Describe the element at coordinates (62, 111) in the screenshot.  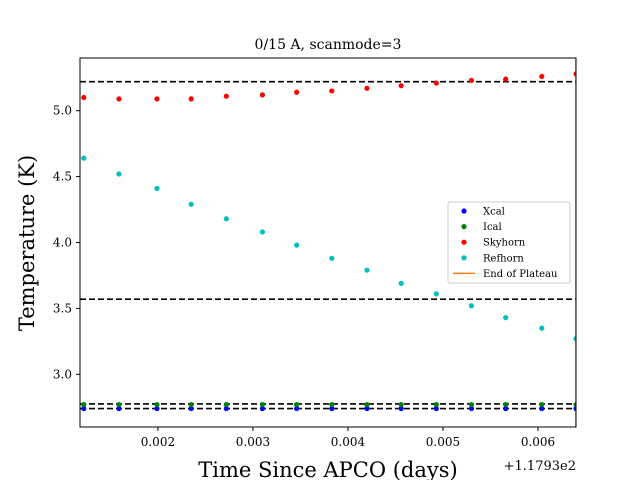
I see `y-tick-label-4: 5.0` at that location.